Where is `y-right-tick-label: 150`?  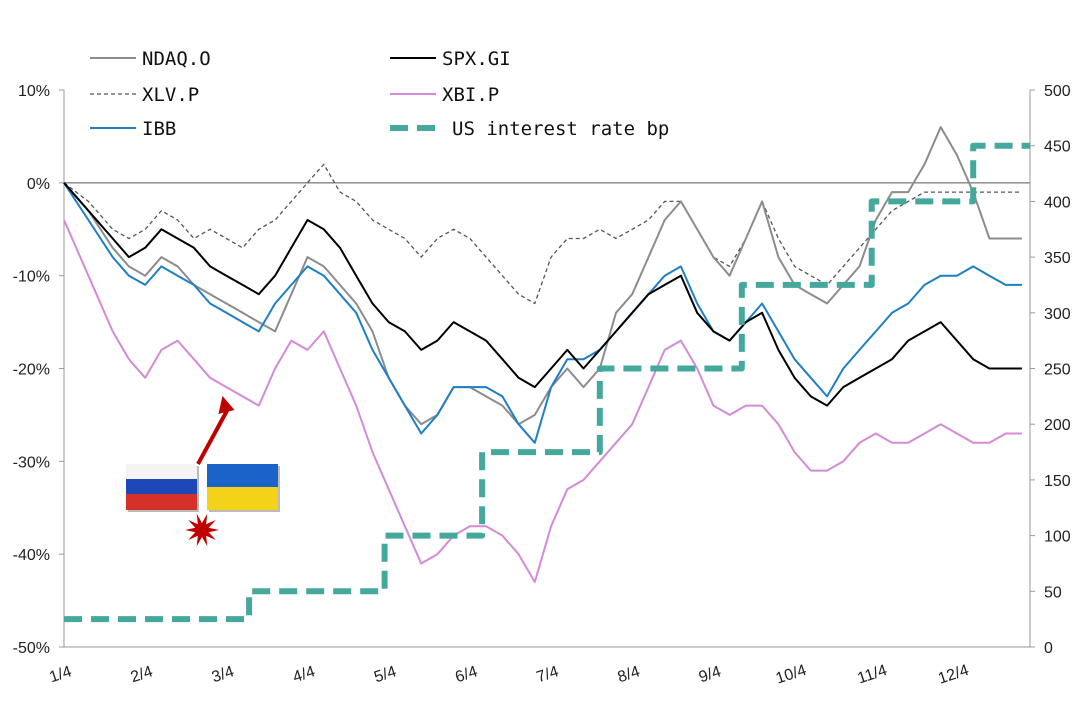
y-right-tick-label: 150 is located at coordinates (1057, 481).